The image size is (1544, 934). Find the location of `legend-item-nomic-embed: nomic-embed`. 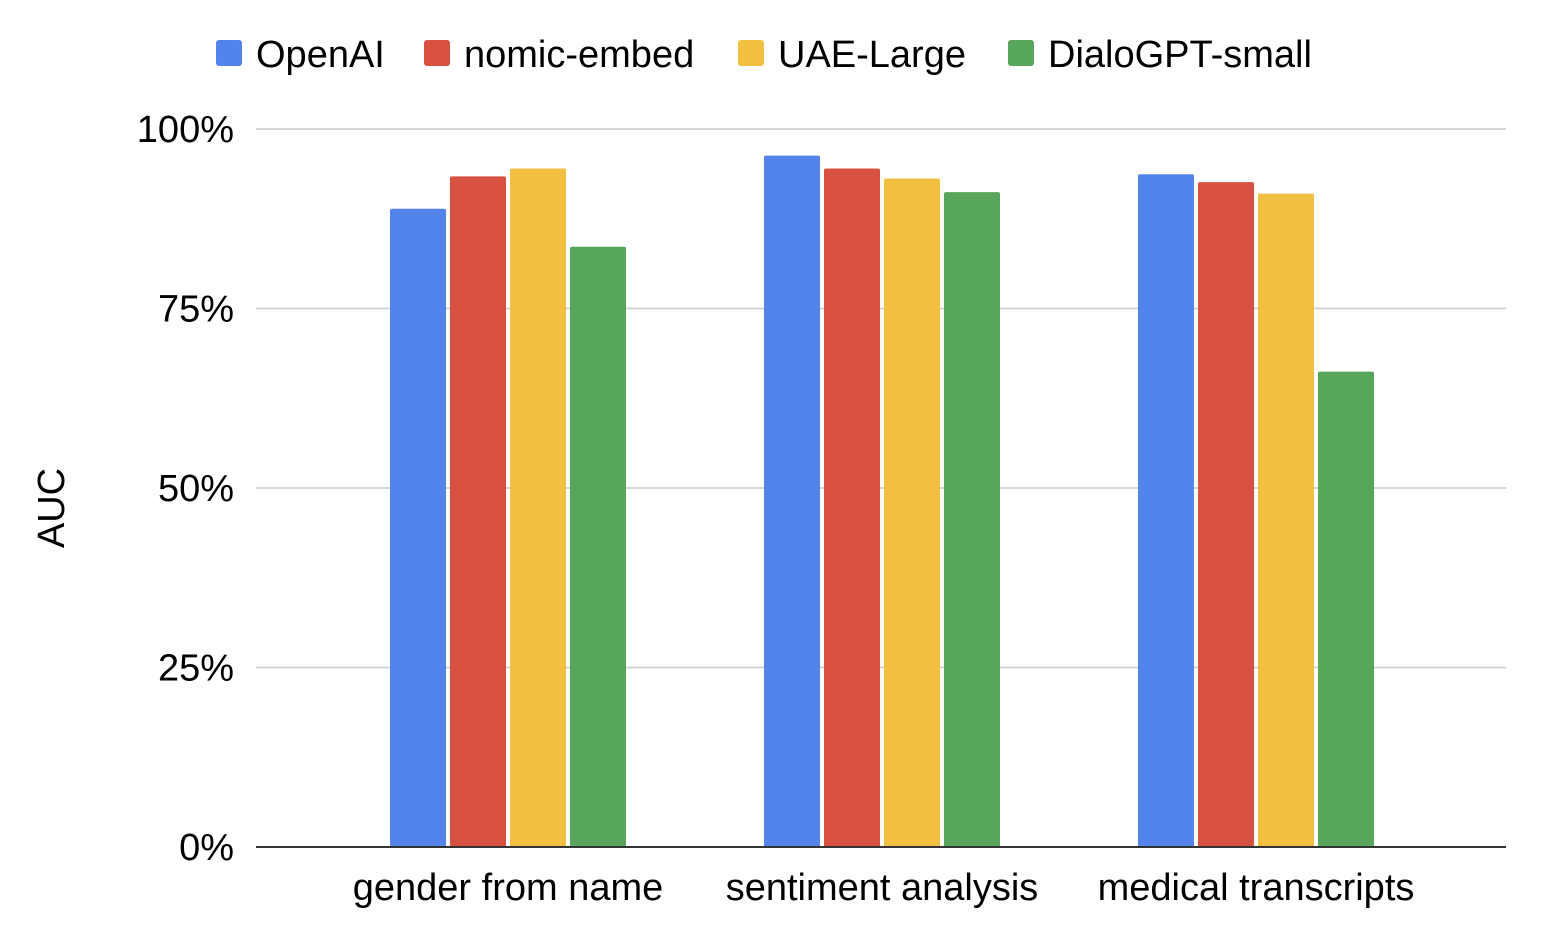

legend-item-nomic-embed: nomic-embed is located at coordinates (559, 55).